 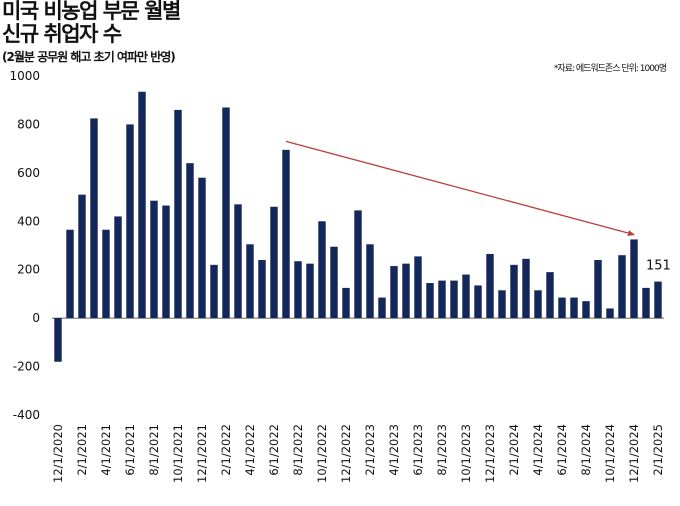 I want to click on y-tick-label: 0, so click(x=36, y=318).